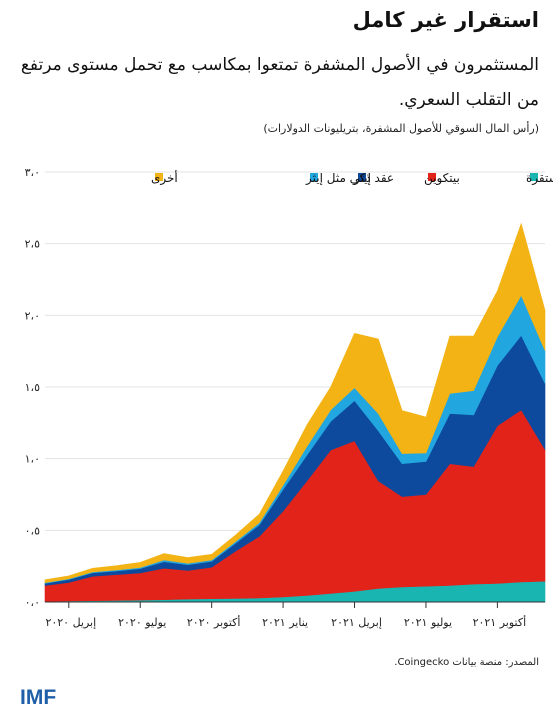  What do you see at coordinates (38, 698) in the screenshot?
I see `imf-logo: IMF` at bounding box center [38, 698].